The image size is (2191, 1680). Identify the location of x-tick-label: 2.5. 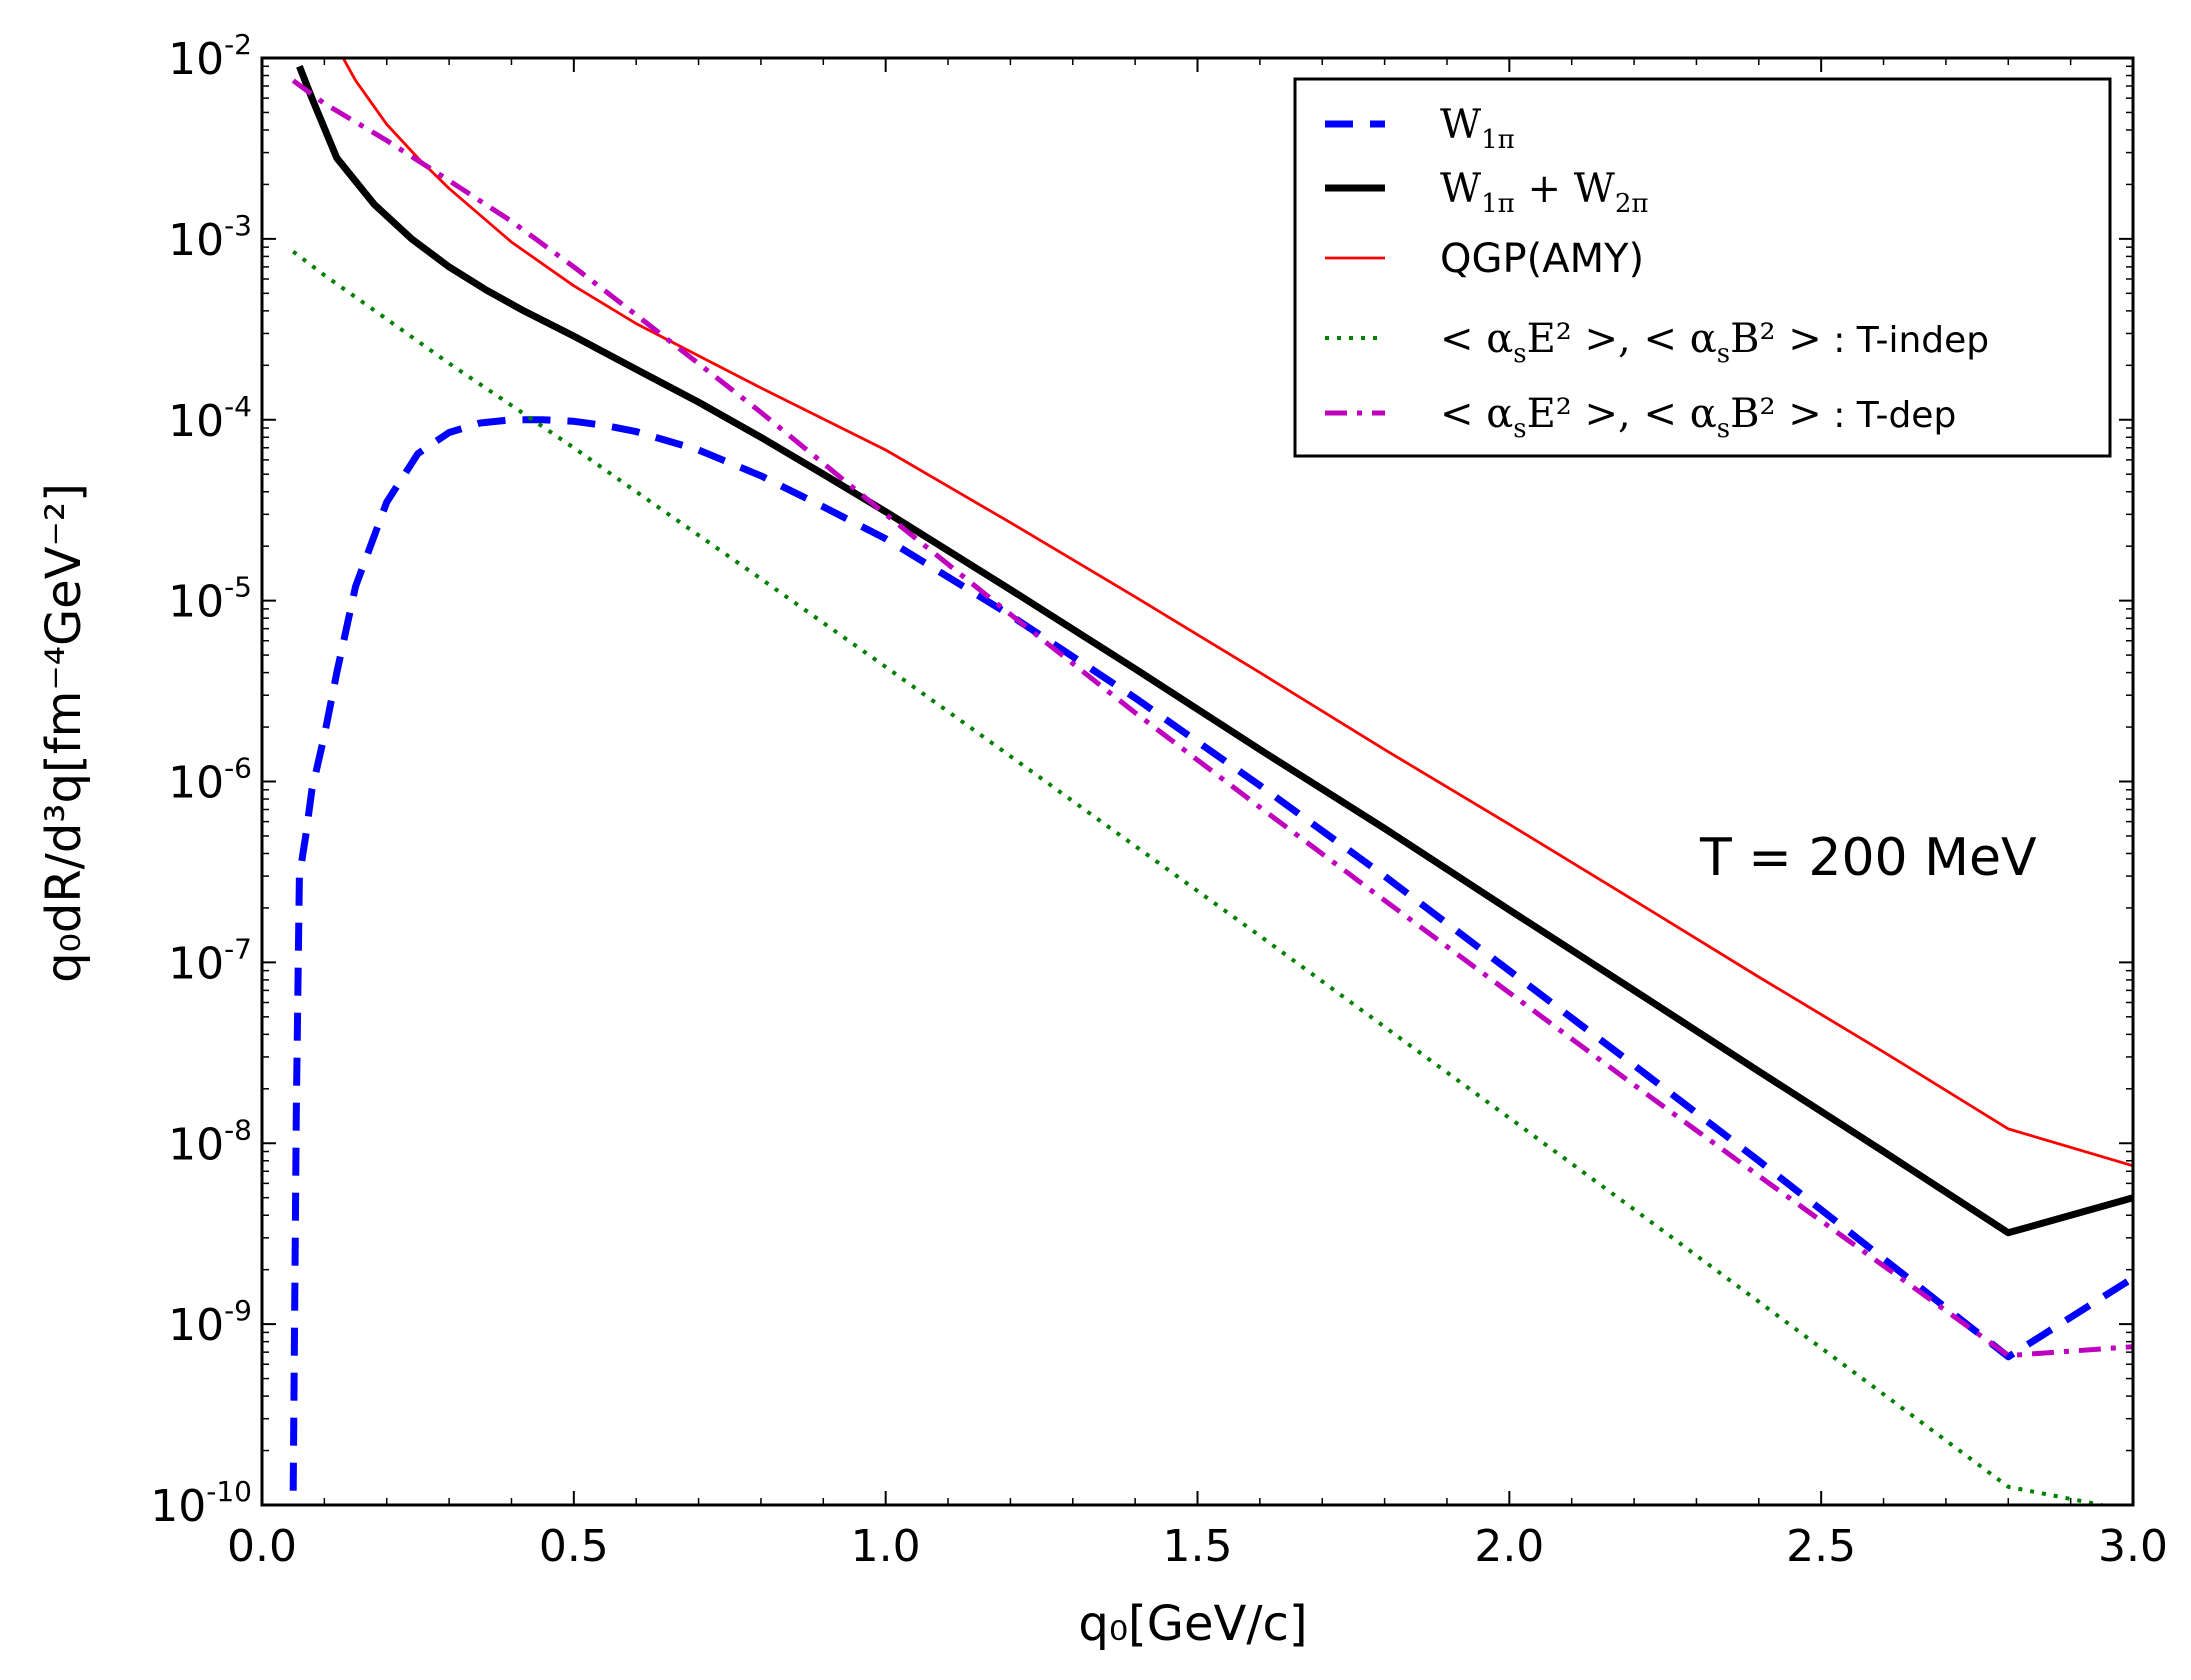
(1821, 1546).